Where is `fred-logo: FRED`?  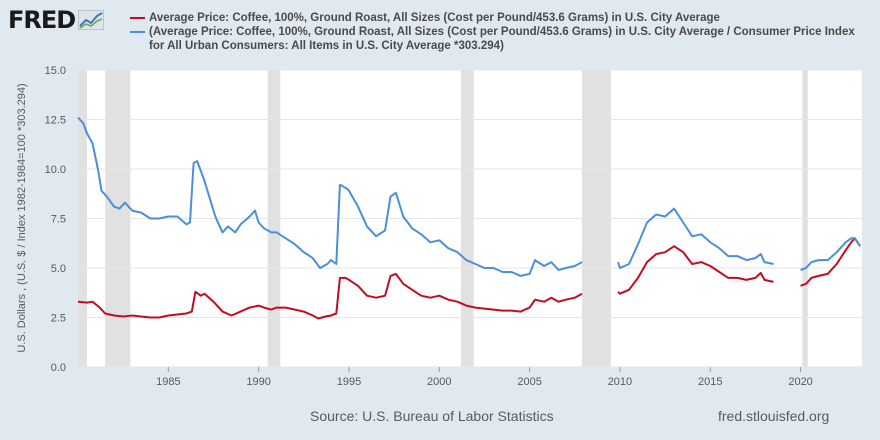
fred-logo: FRED is located at coordinates (56, 20).